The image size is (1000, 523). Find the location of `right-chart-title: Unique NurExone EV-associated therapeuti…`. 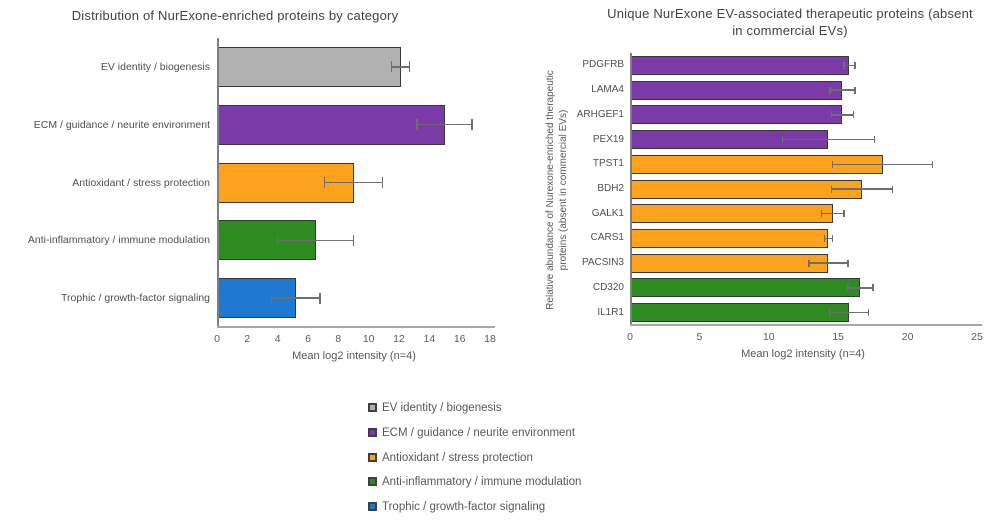

right-chart-title: Unique NurExone EV-associated therapeuti… is located at coordinates (790, 22).